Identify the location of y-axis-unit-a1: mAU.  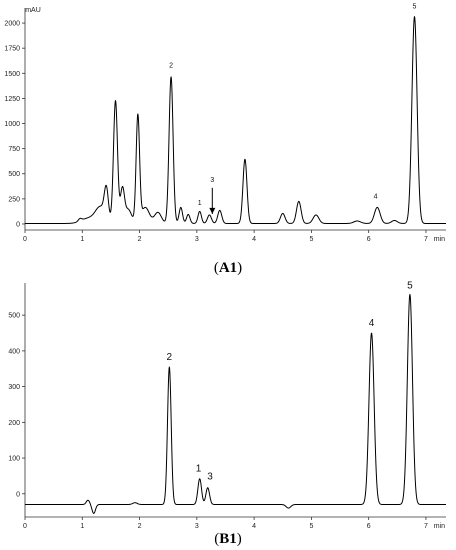
(33, 10).